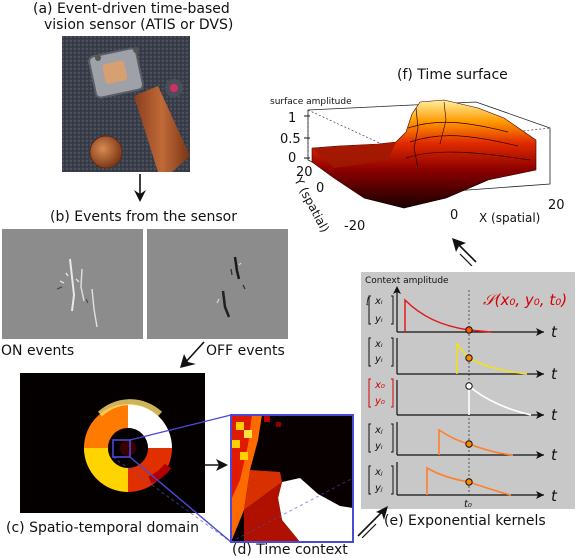 The height and width of the screenshot is (558, 578). I want to click on x-axis-label: X (spatial), so click(509, 218).